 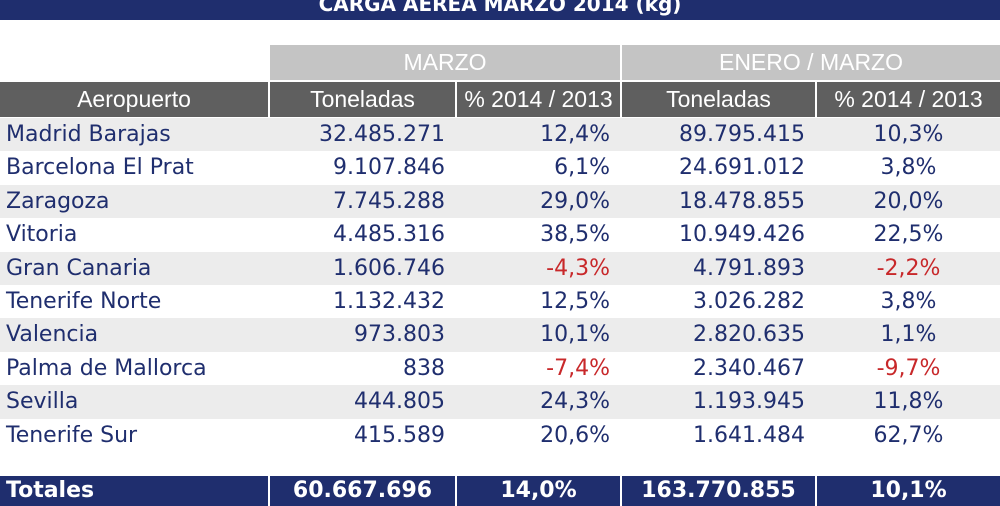 What do you see at coordinates (389, 201) in the screenshot?
I see `cell: 7.745.288` at bounding box center [389, 201].